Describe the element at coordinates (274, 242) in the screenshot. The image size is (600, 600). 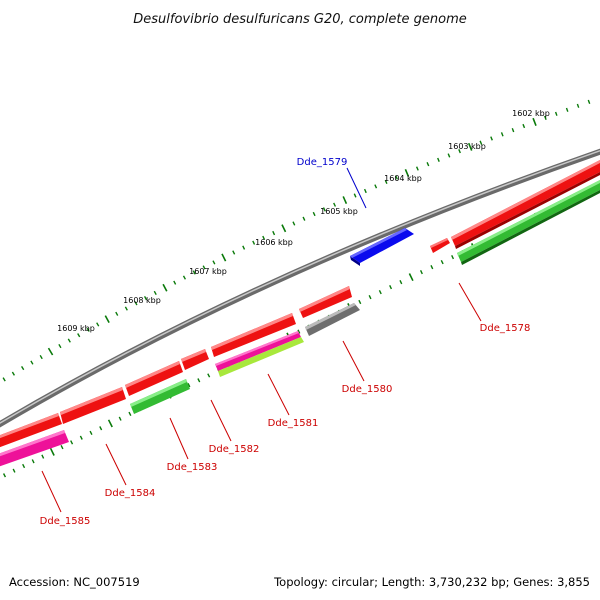
I see `kbp-label-1606: 1606 kbp` at that location.